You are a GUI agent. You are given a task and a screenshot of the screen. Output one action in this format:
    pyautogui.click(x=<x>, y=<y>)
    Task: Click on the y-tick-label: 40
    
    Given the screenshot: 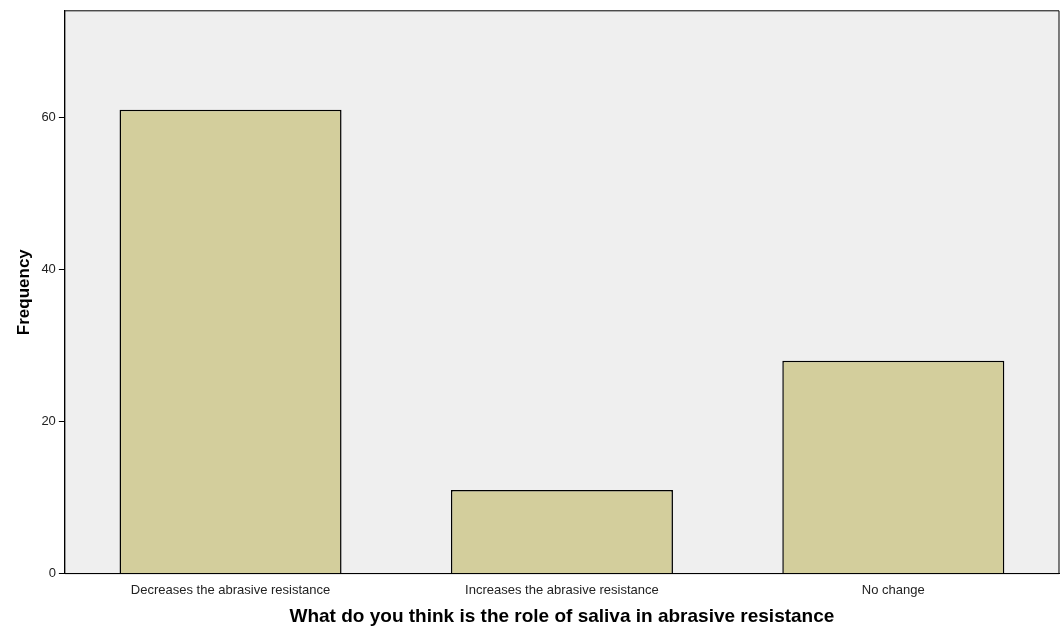 What is the action you would take?
    pyautogui.click(x=48, y=268)
    